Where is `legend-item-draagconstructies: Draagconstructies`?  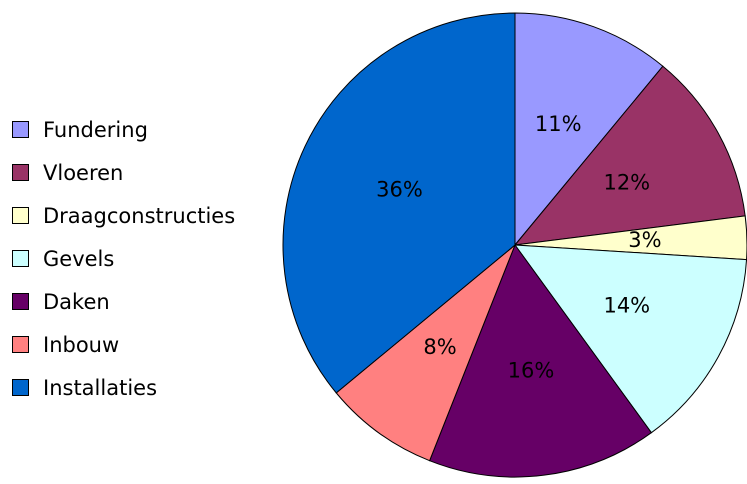
legend-item-draagconstructies: Draagconstructies is located at coordinates (123, 215).